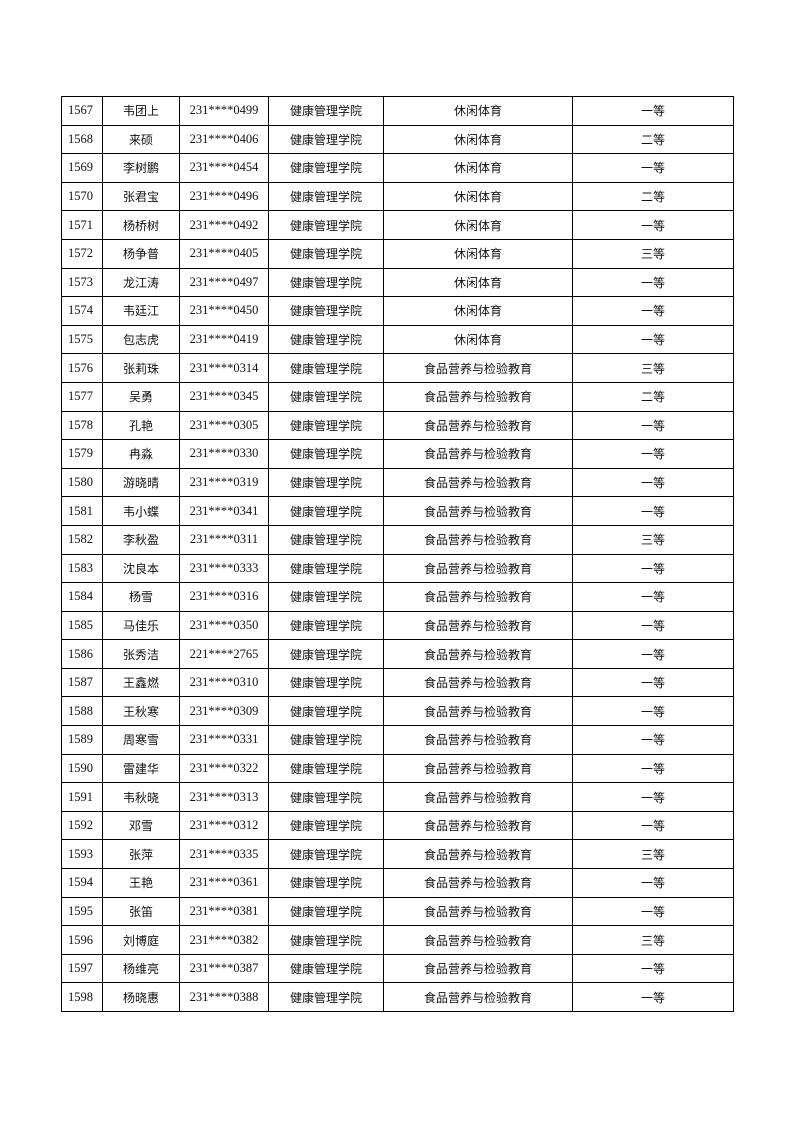 The image size is (793, 1122). What do you see at coordinates (224, 482) in the screenshot?
I see `student-id: 231****0319` at bounding box center [224, 482].